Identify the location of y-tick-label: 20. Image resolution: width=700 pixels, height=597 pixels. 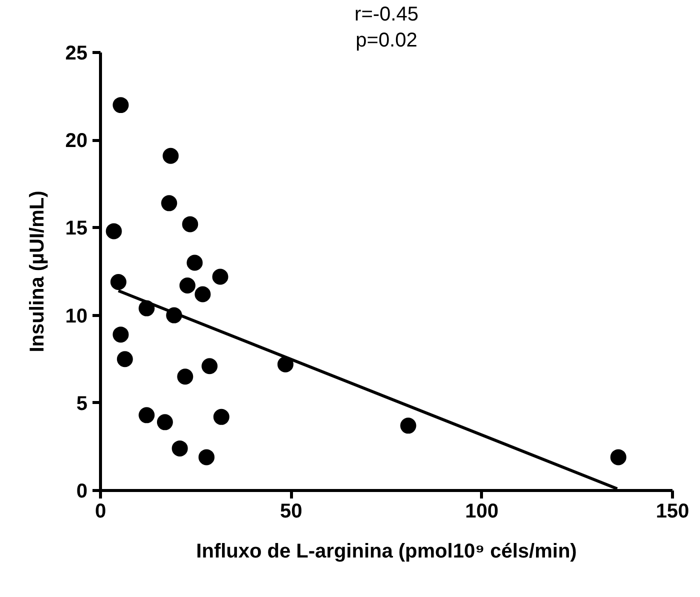
(76, 141).